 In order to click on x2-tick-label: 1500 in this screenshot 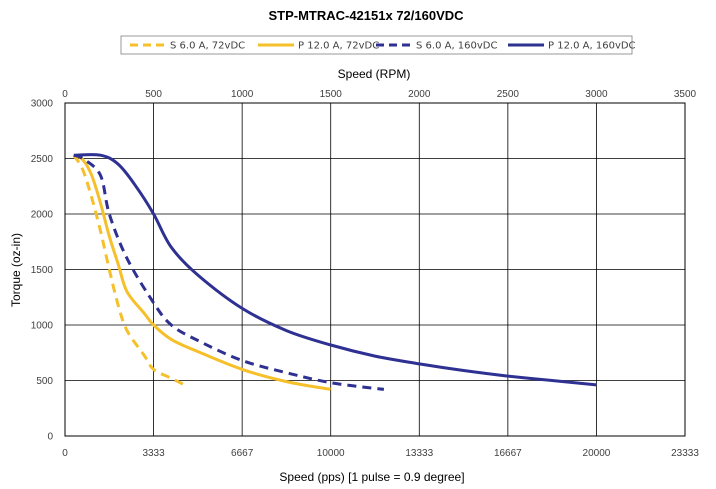, I will do `click(331, 94)`.